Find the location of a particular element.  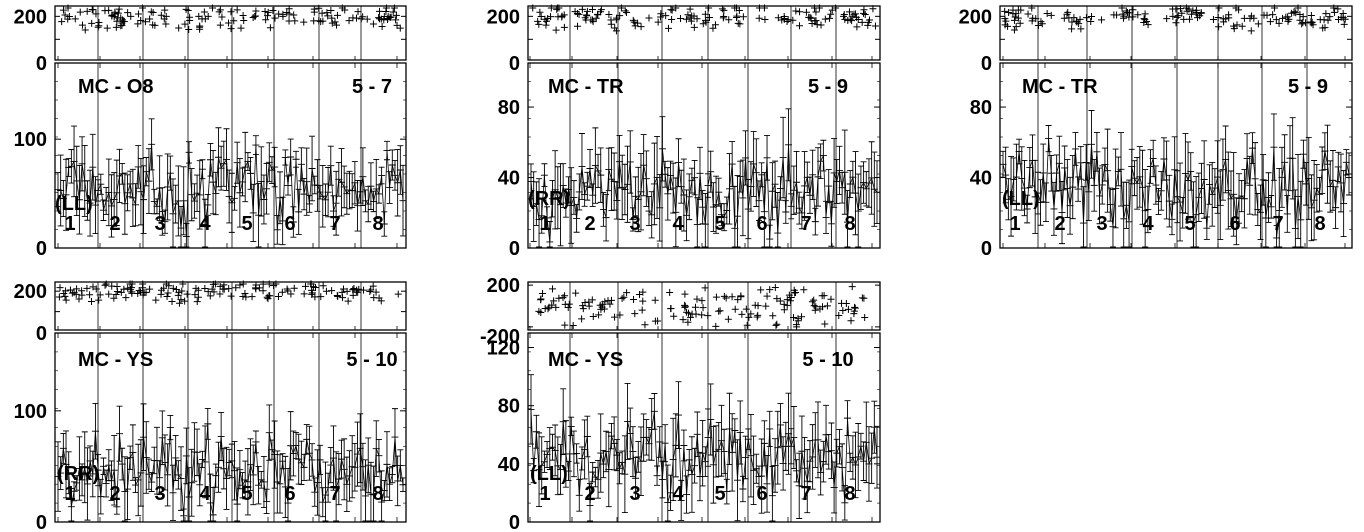

scan-number: 3 is located at coordinates (634, 494).